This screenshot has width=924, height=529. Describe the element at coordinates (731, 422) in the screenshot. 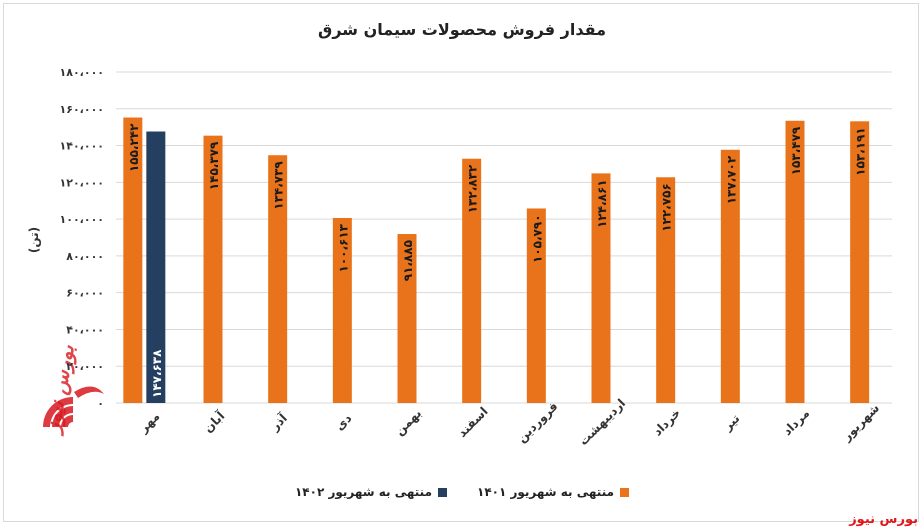

I see `x-tick-label: تیر` at that location.